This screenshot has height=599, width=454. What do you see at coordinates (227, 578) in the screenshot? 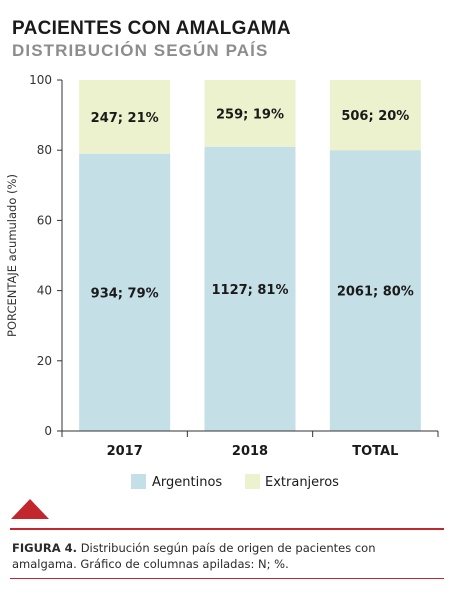
I see `caption-bottom-rule` at bounding box center [227, 578].